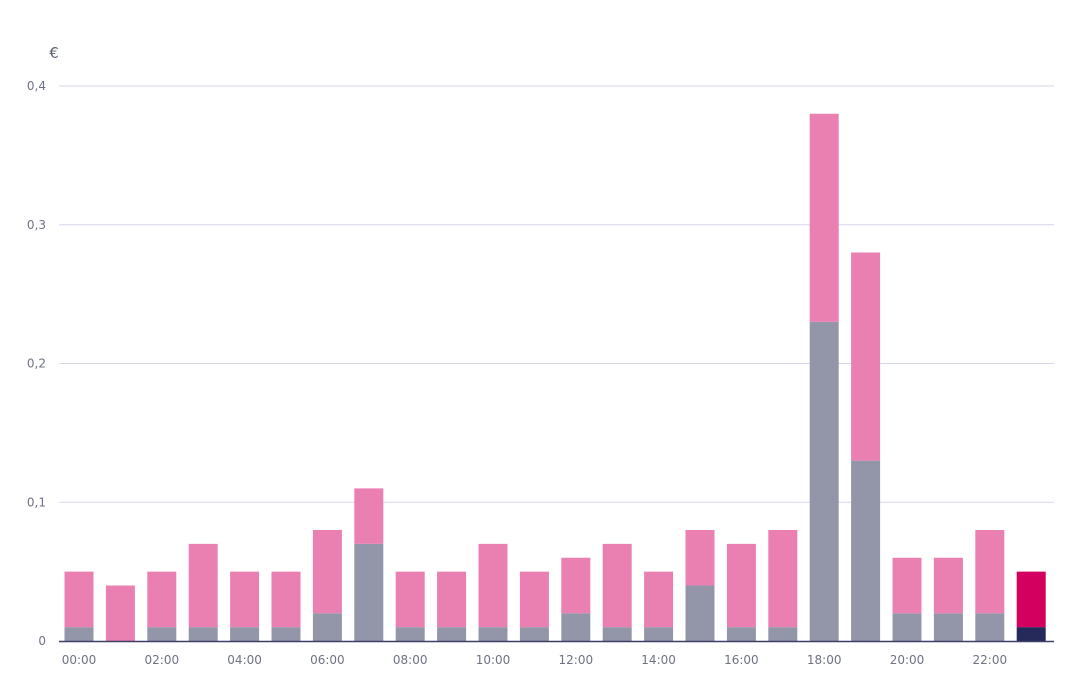  I want to click on x-tick-label: 08:00, so click(410, 660).